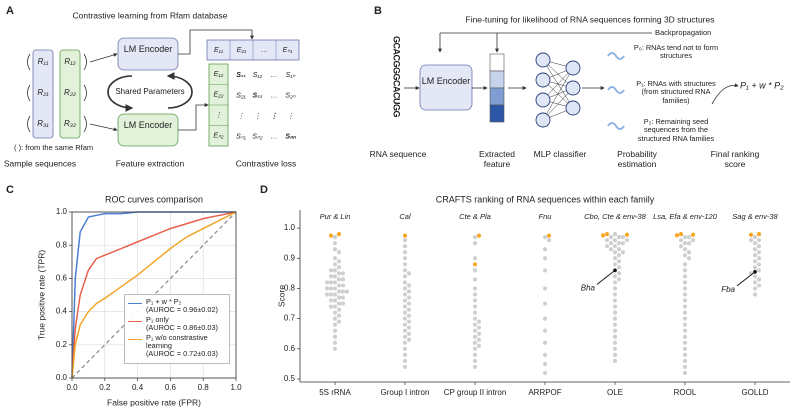 This screenshot has height=414, width=798. What do you see at coordinates (290, 348) in the screenshot?
I see `y-tick-label: 0.6` at bounding box center [290, 348].